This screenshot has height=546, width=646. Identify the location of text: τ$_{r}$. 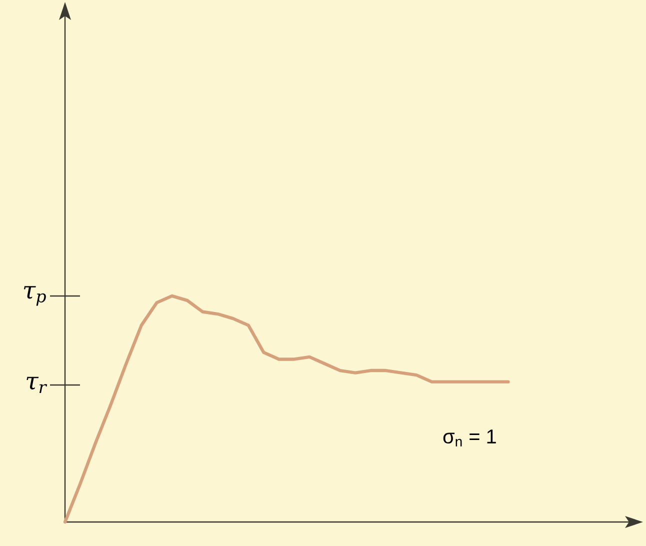
(37, 385).